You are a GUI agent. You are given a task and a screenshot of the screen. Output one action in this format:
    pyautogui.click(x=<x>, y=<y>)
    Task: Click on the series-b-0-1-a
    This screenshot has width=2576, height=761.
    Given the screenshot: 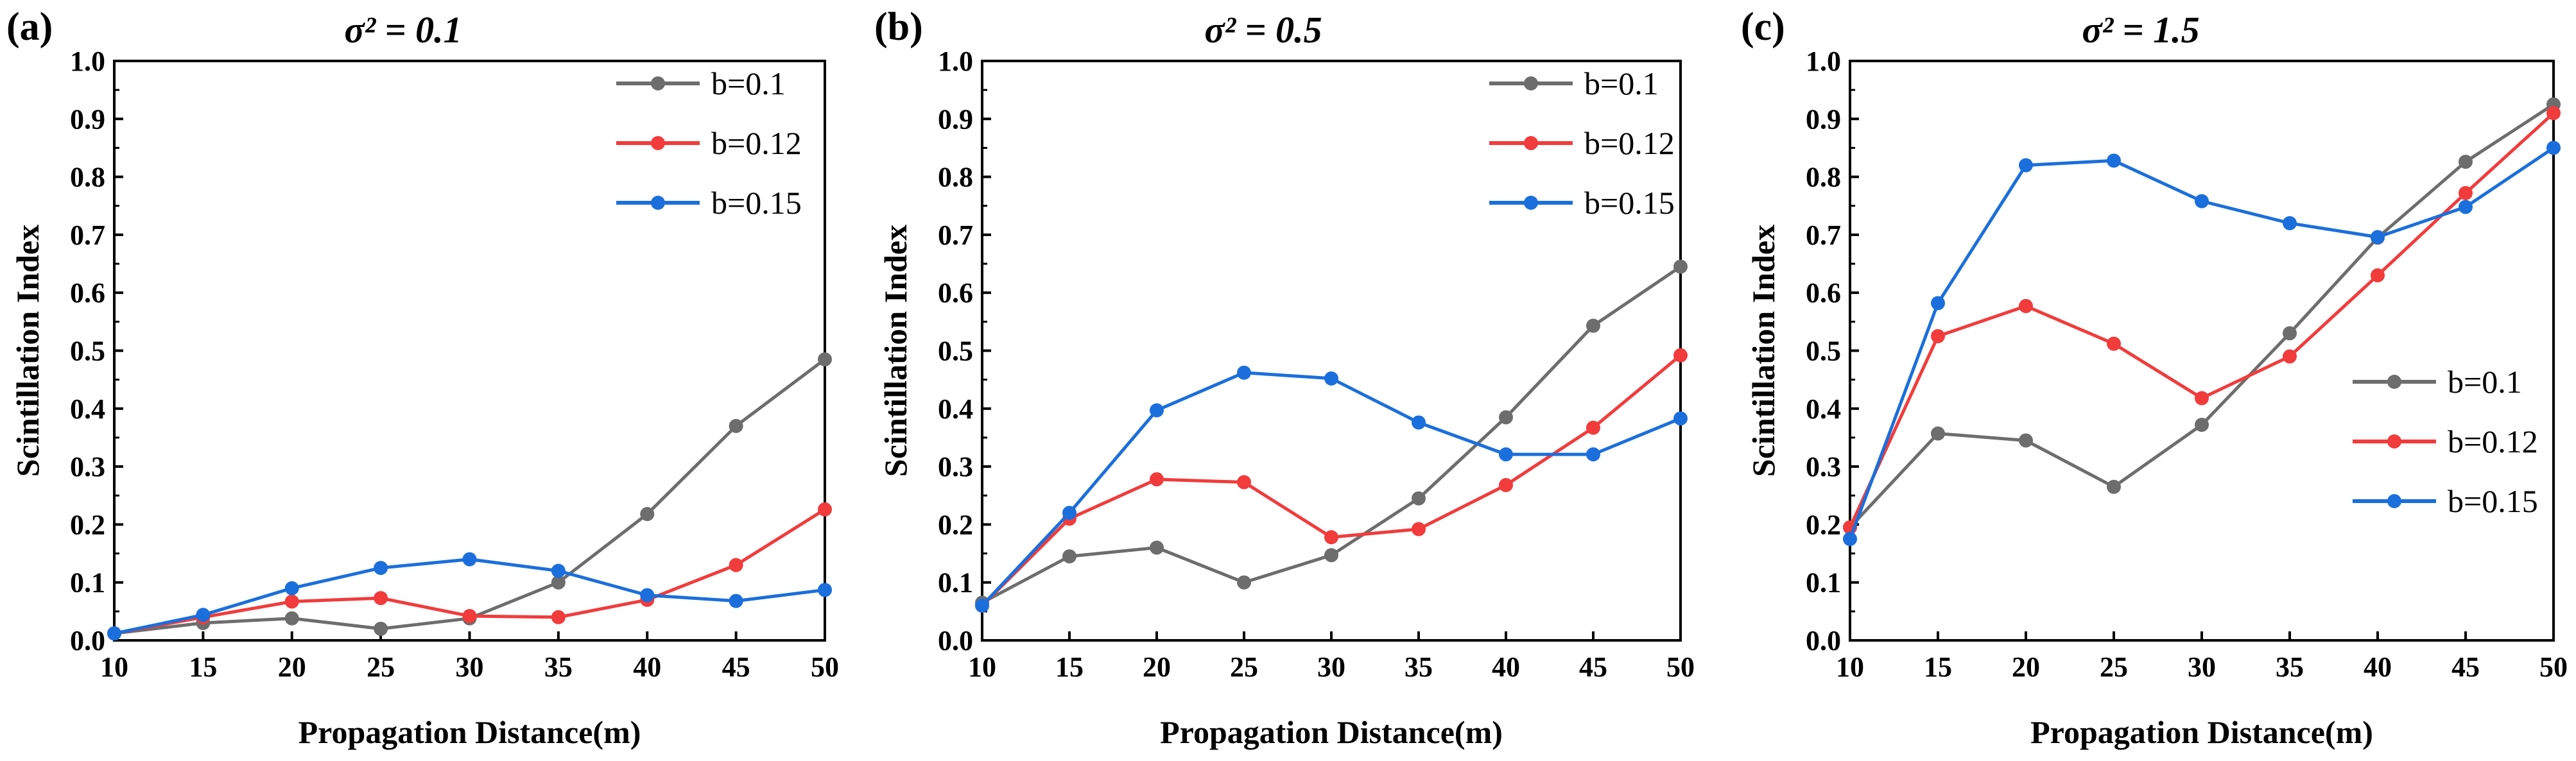 What is the action you would take?
    pyautogui.click(x=470, y=496)
    